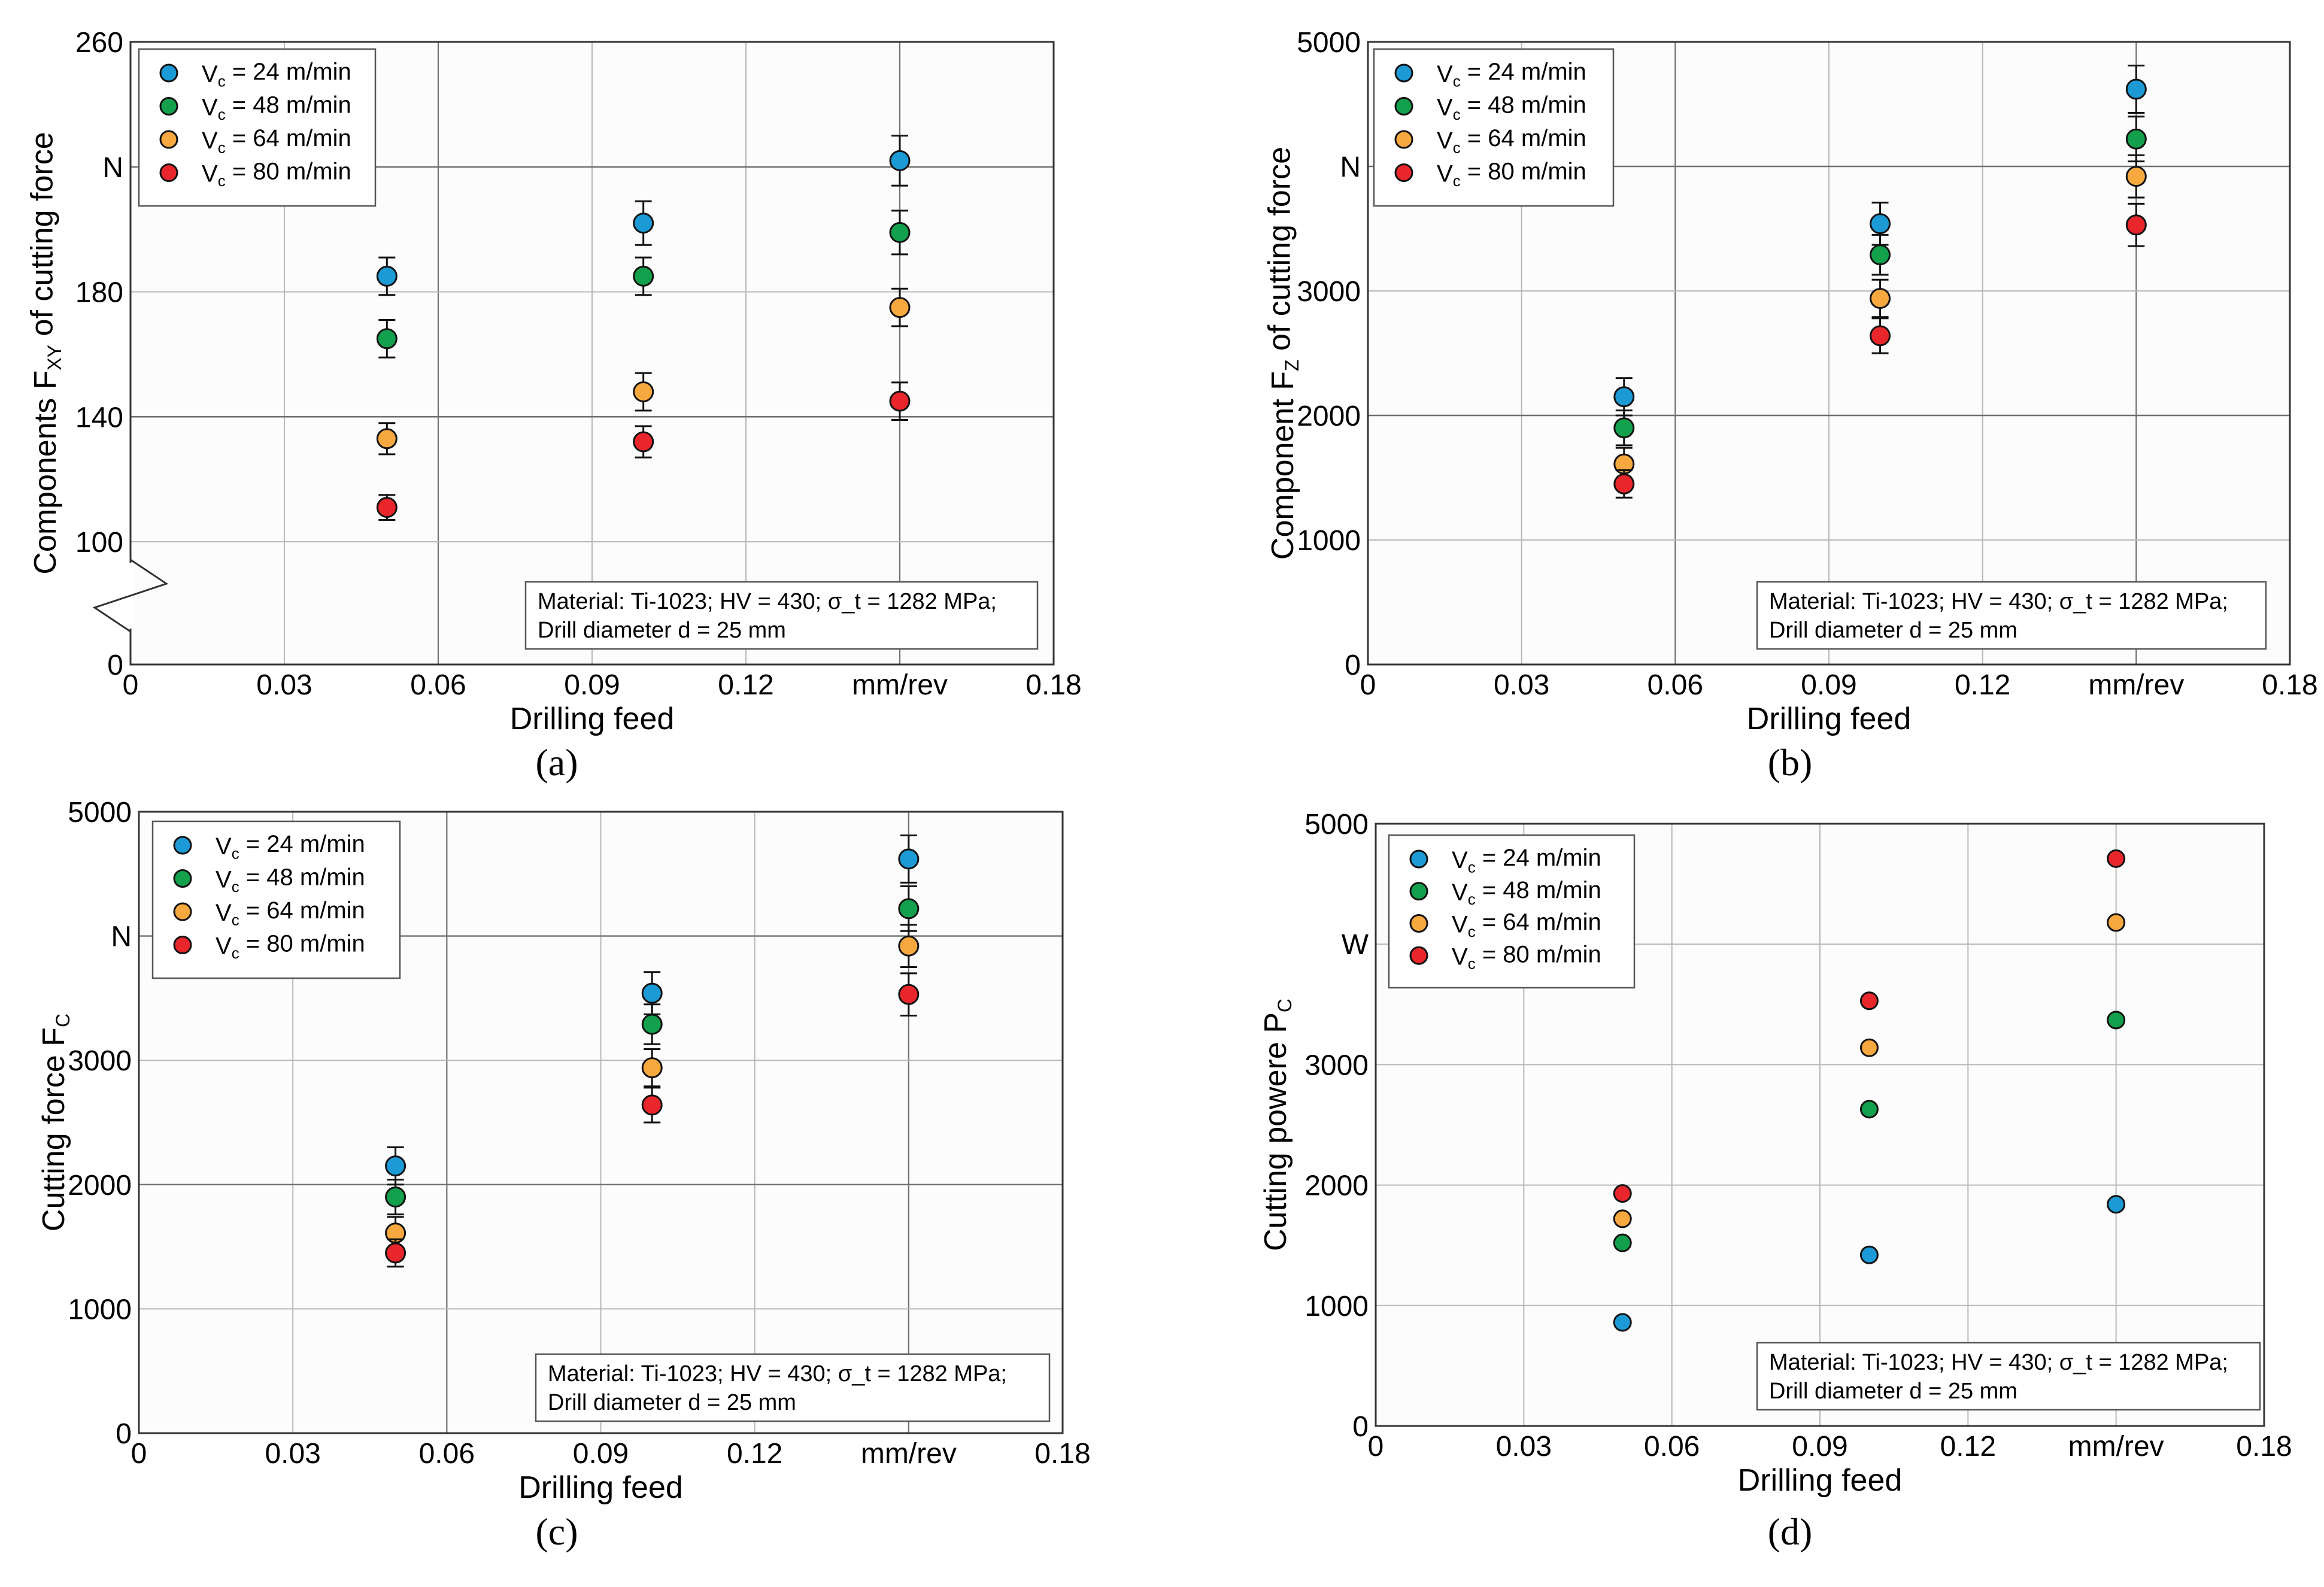 The image size is (2324, 1587). Describe the element at coordinates (1790, 763) in the screenshot. I see `panel-label: (b)` at that location.